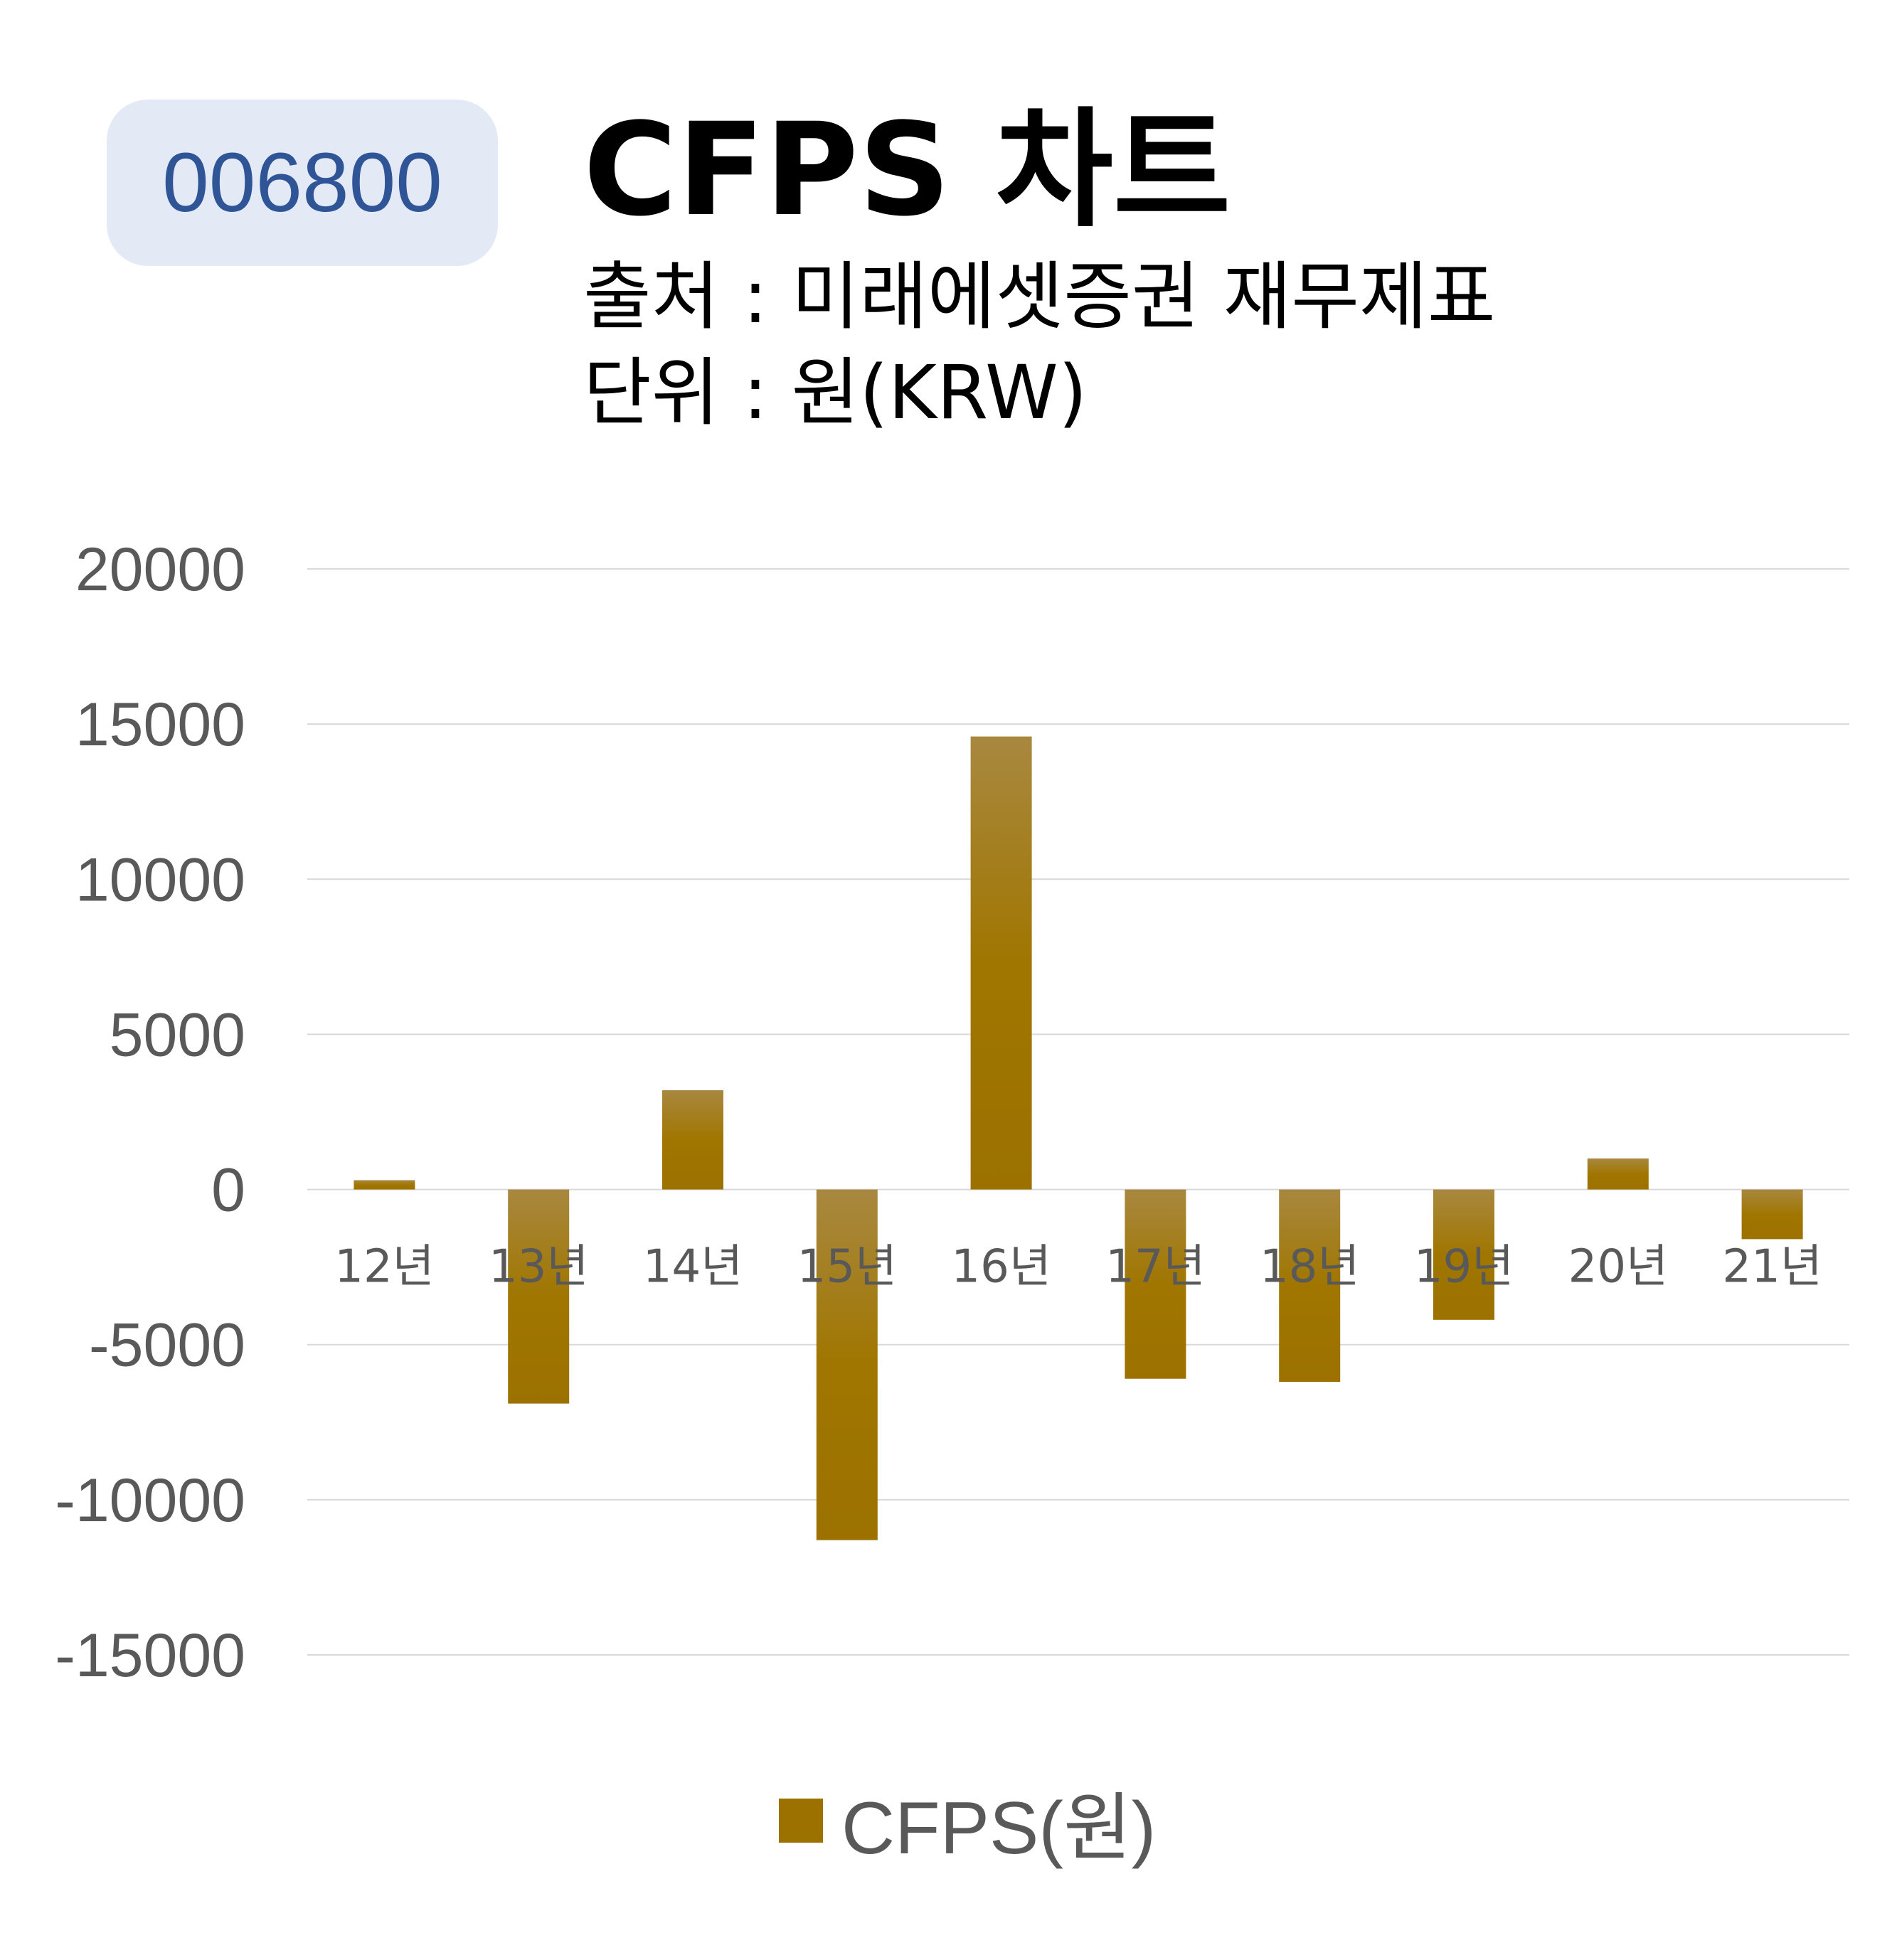  What do you see at coordinates (178, 1035) in the screenshot?
I see `y-tick-label: 5000` at bounding box center [178, 1035].